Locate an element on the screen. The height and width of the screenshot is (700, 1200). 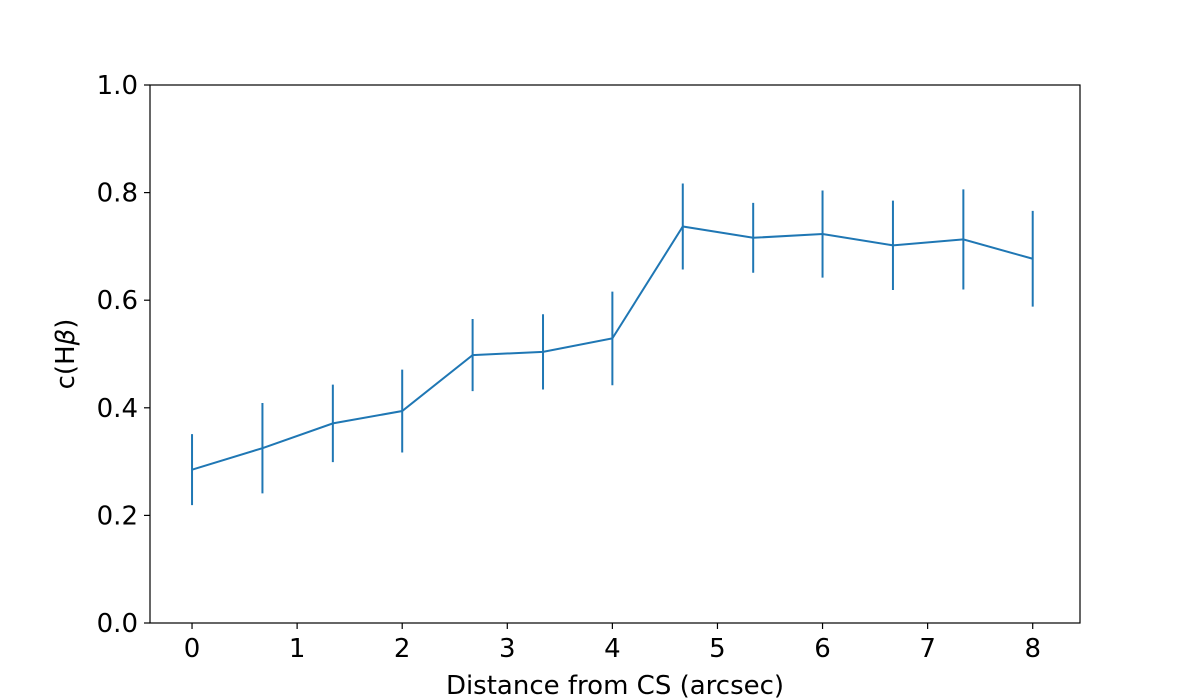
x-tick-label: 6 is located at coordinates (822, 649).